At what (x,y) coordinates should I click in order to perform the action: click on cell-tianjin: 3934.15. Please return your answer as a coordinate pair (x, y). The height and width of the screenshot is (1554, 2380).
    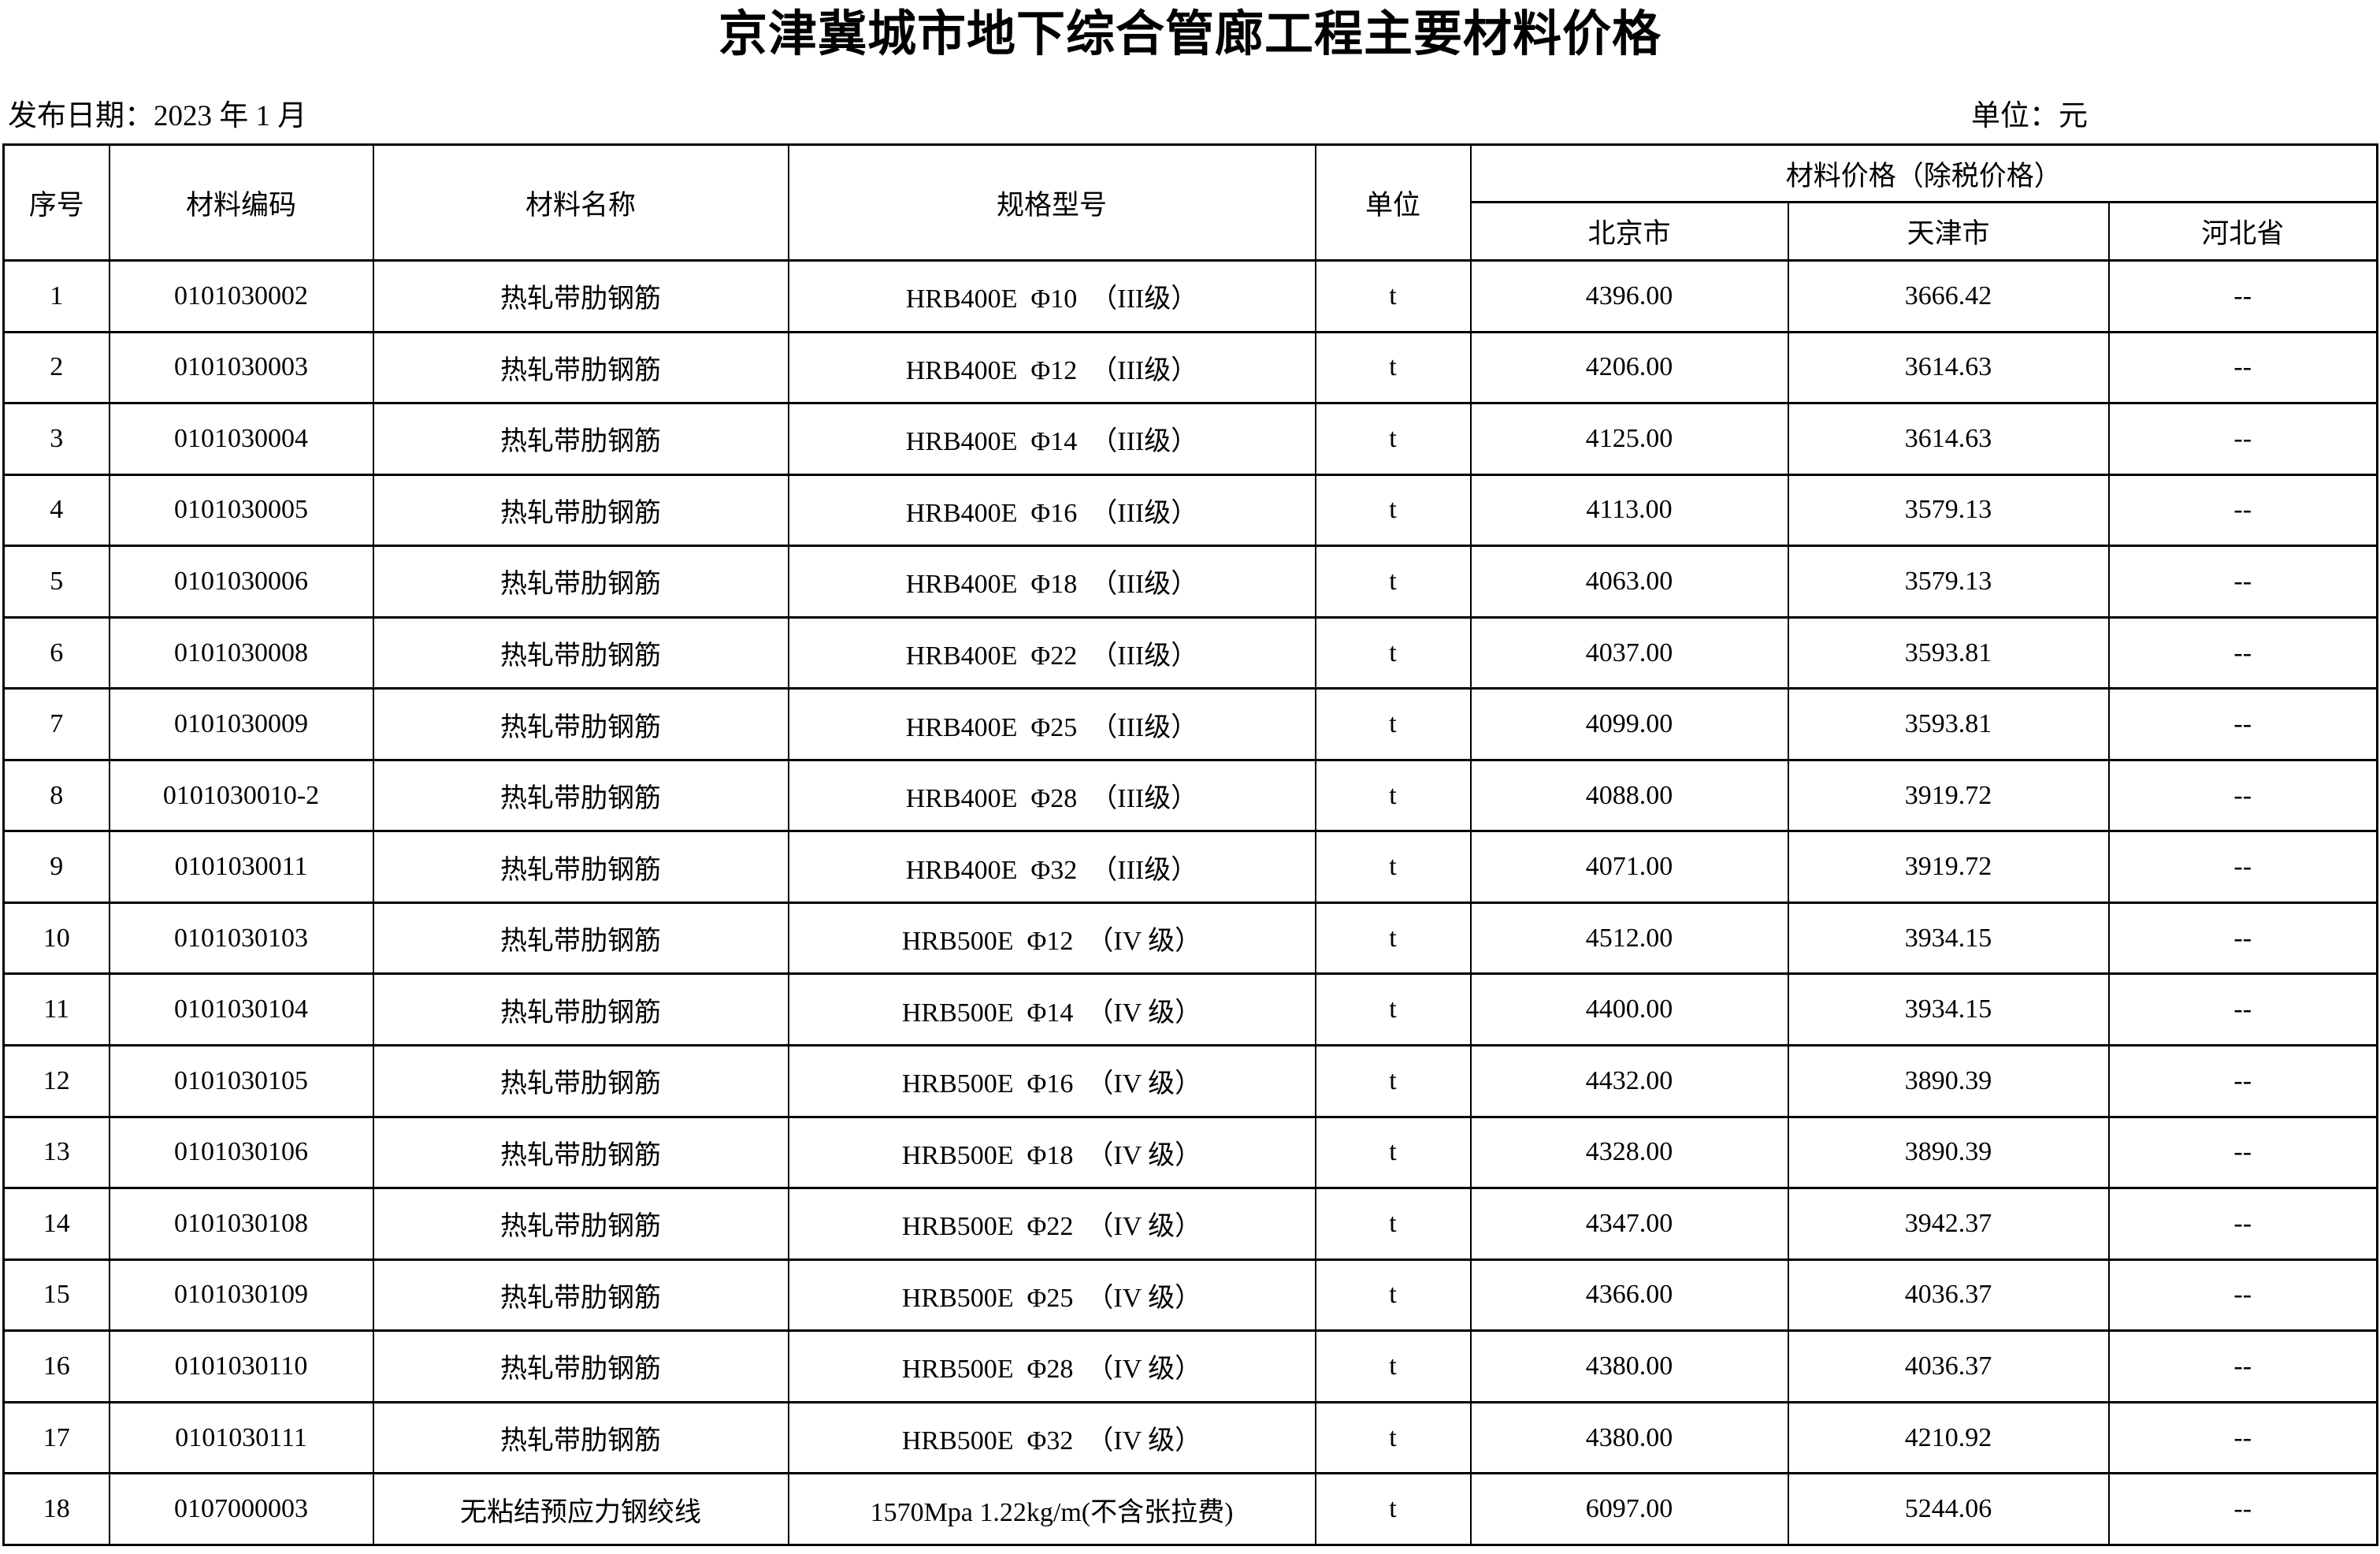
    Looking at the image, I should click on (1948, 938).